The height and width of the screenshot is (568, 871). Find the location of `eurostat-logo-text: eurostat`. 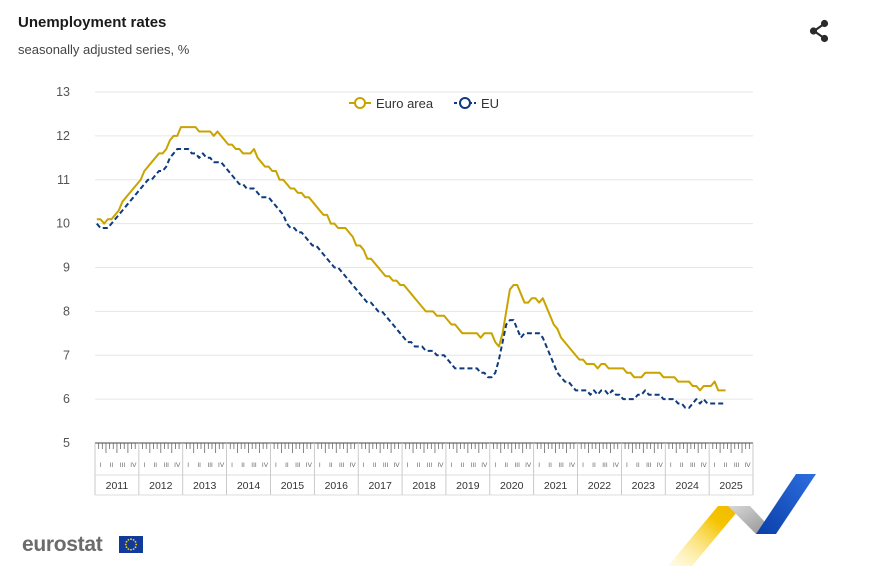

eurostat-logo-text: eurostat is located at coordinates (62, 544).